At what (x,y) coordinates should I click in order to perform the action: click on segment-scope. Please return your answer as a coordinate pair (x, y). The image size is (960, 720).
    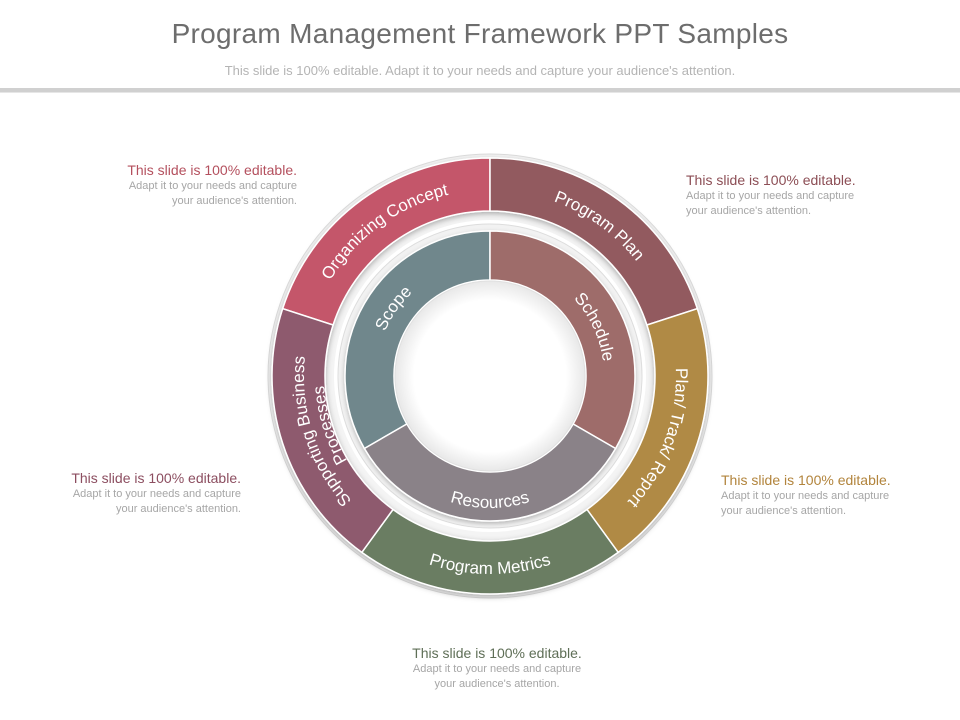
    Looking at the image, I should click on (417, 340).